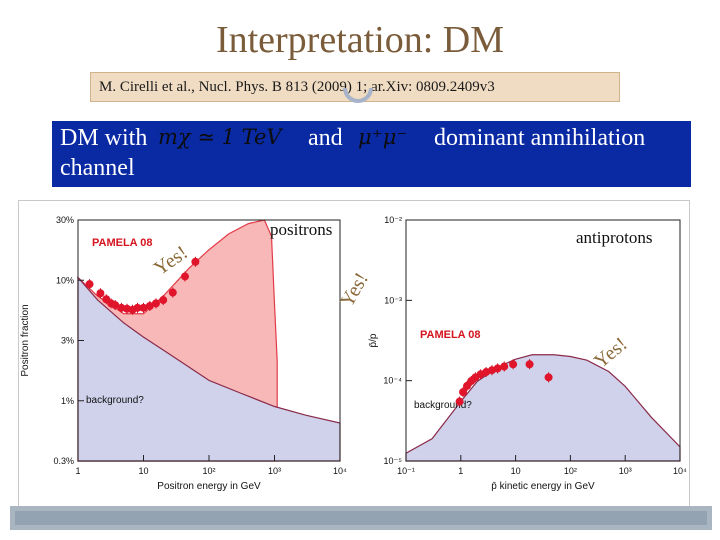  Describe the element at coordinates (543, 486) in the screenshot. I see `x-axis-label: p̄ kinetic energy in GeV` at that location.